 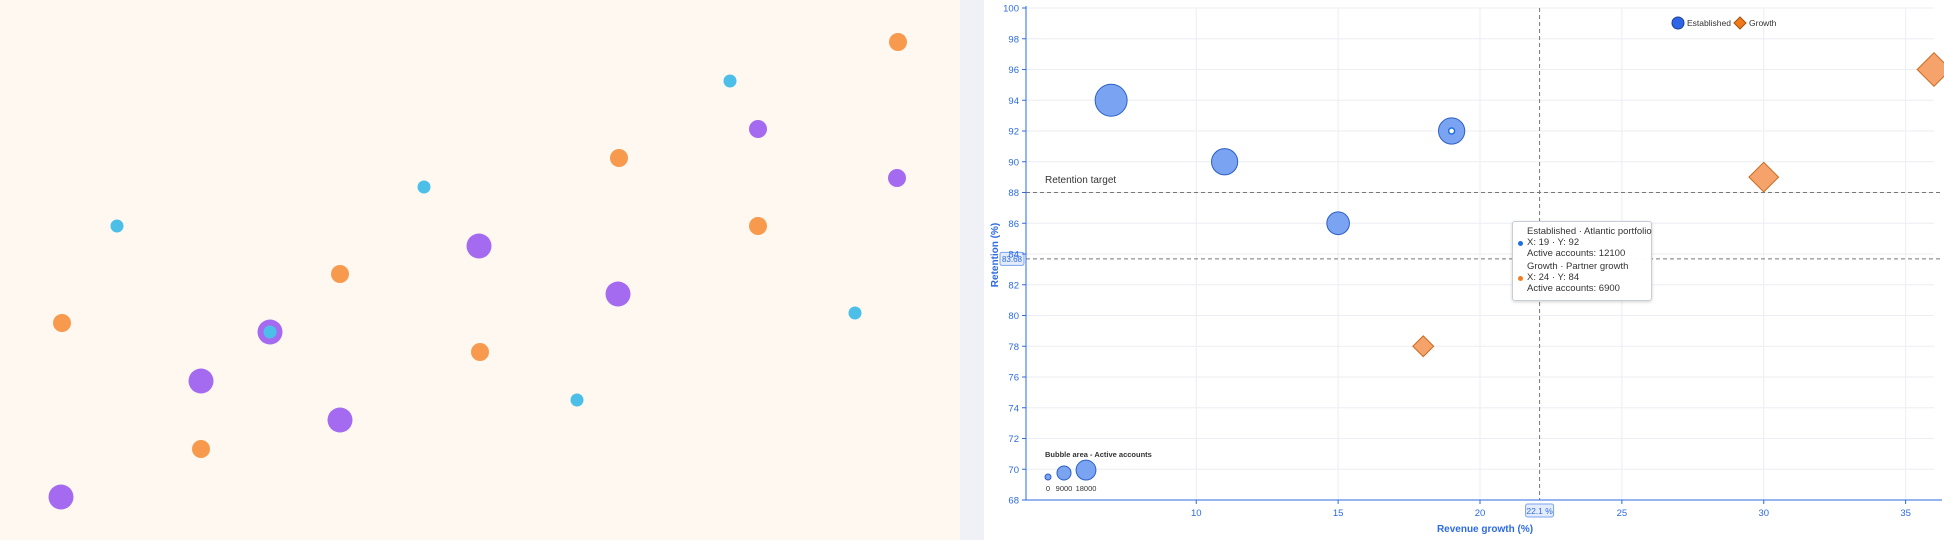 I want to click on y-tick-label: 94, so click(x=1013, y=101).